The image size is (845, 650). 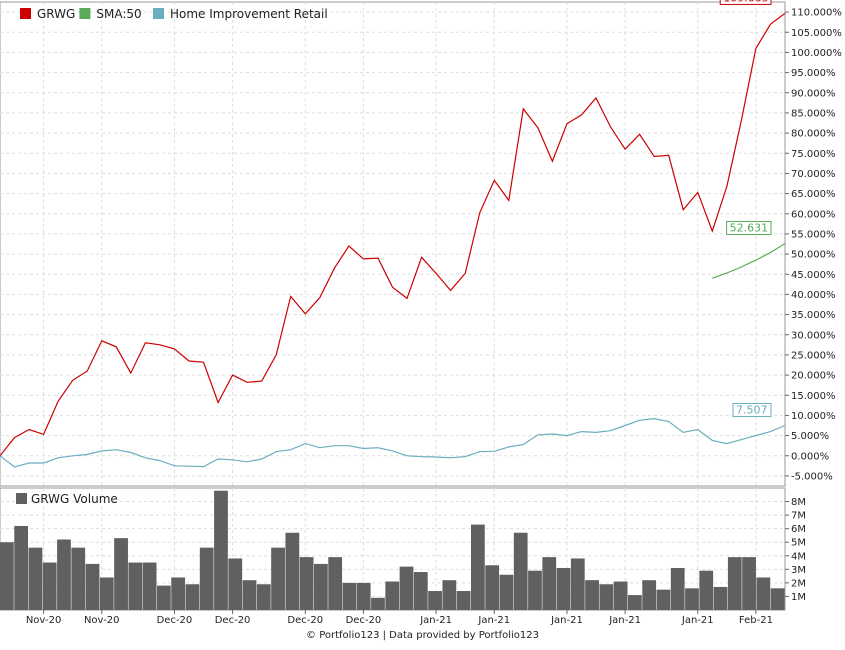 What do you see at coordinates (67, 499) in the screenshot?
I see `volume-legend: GRWG Volume` at bounding box center [67, 499].